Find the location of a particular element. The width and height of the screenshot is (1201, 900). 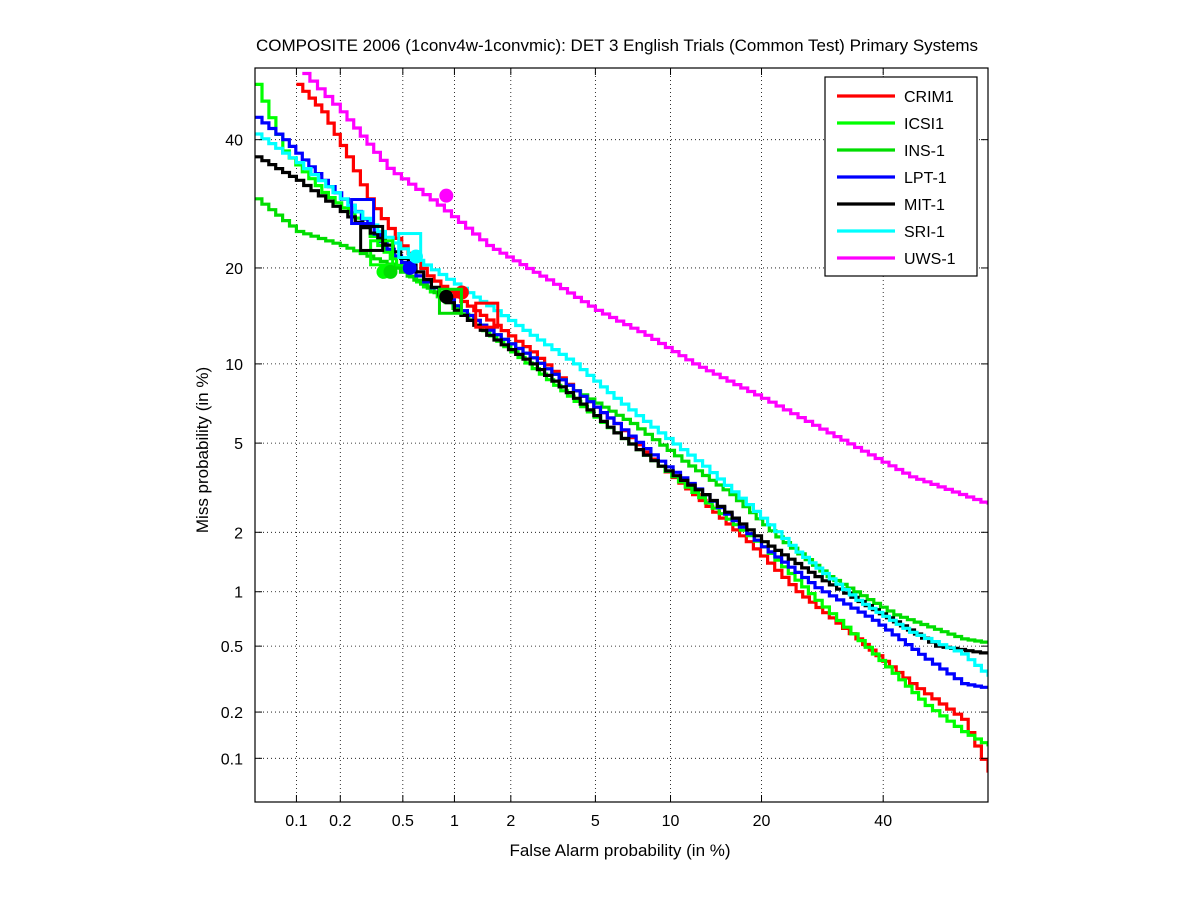

legend-label-ins-1: INS-1 is located at coordinates (924, 151).